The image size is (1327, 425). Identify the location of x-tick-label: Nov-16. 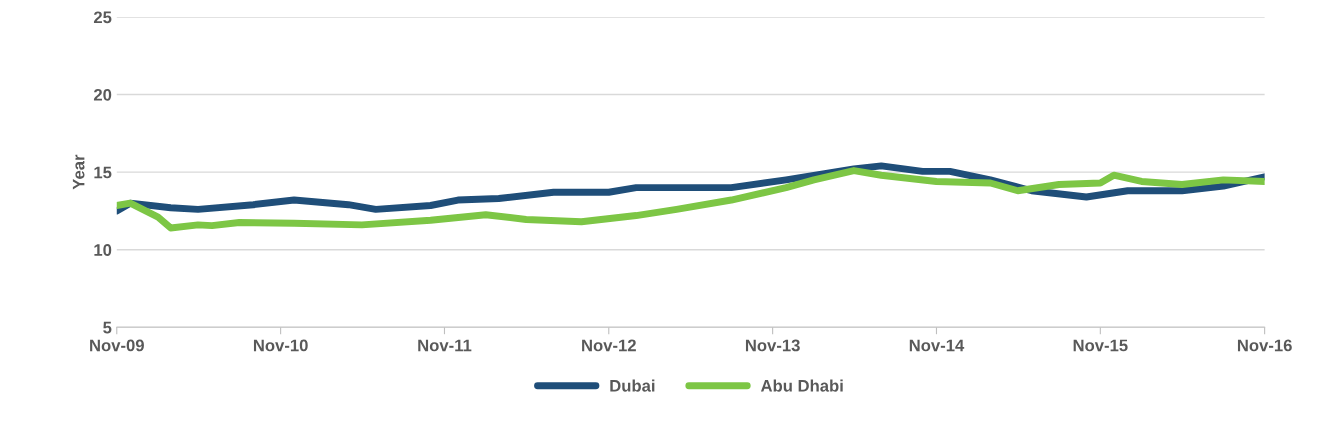
(1264, 345).